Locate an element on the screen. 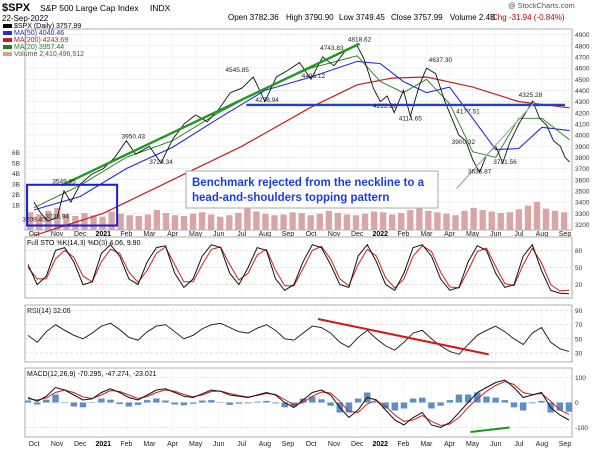  sto-y-axis: 20 50 80 is located at coordinates (579, 268).